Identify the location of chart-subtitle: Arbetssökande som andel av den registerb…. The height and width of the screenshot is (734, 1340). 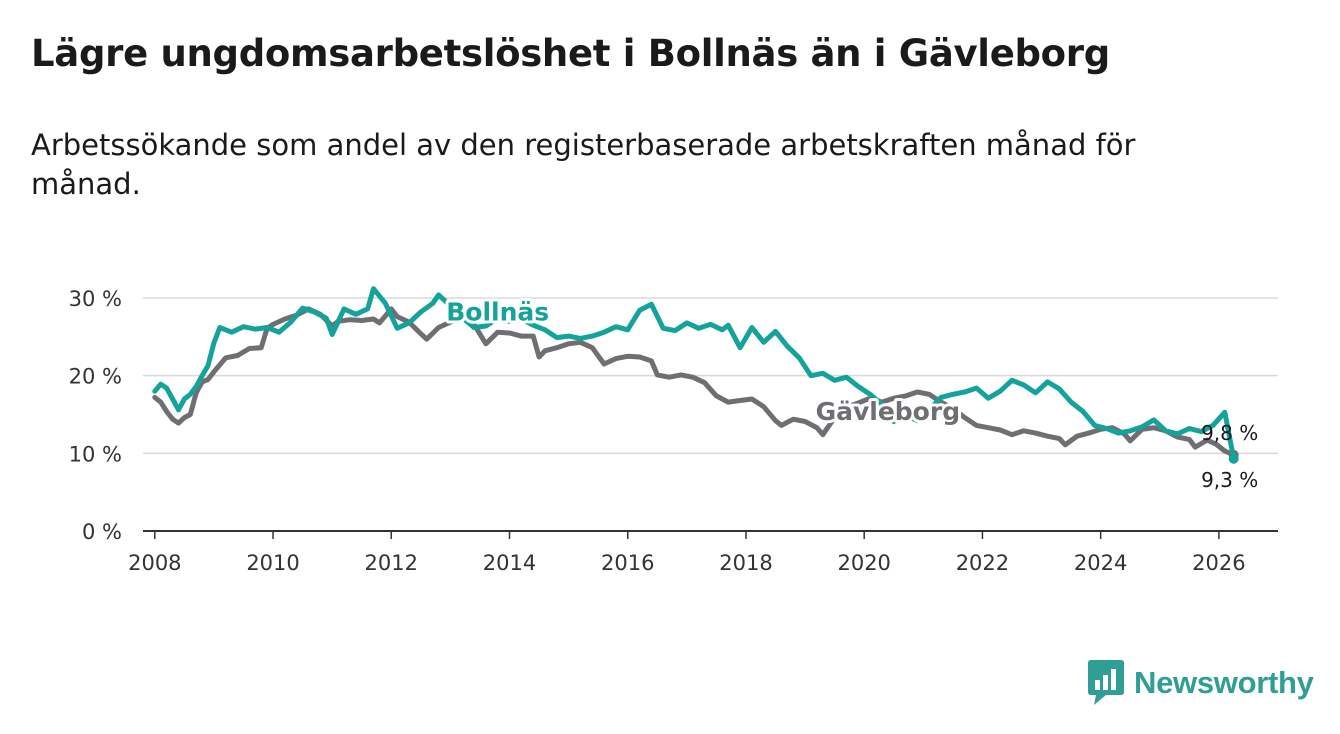
(583, 164).